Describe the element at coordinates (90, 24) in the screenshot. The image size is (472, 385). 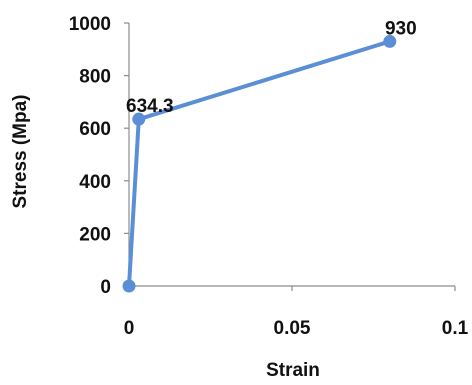
I see `y-tick-label: 1000` at that location.